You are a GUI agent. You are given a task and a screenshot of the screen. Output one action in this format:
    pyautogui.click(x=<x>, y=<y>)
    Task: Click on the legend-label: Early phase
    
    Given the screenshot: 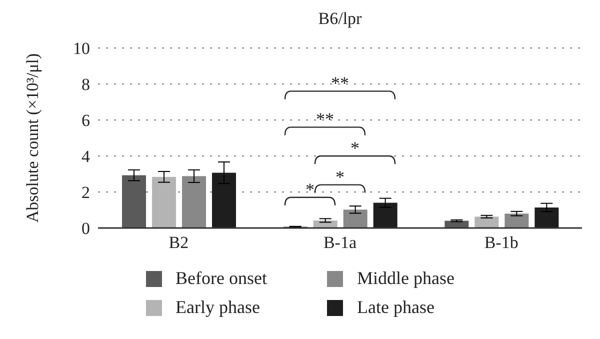 What is the action you would take?
    pyautogui.click(x=218, y=307)
    